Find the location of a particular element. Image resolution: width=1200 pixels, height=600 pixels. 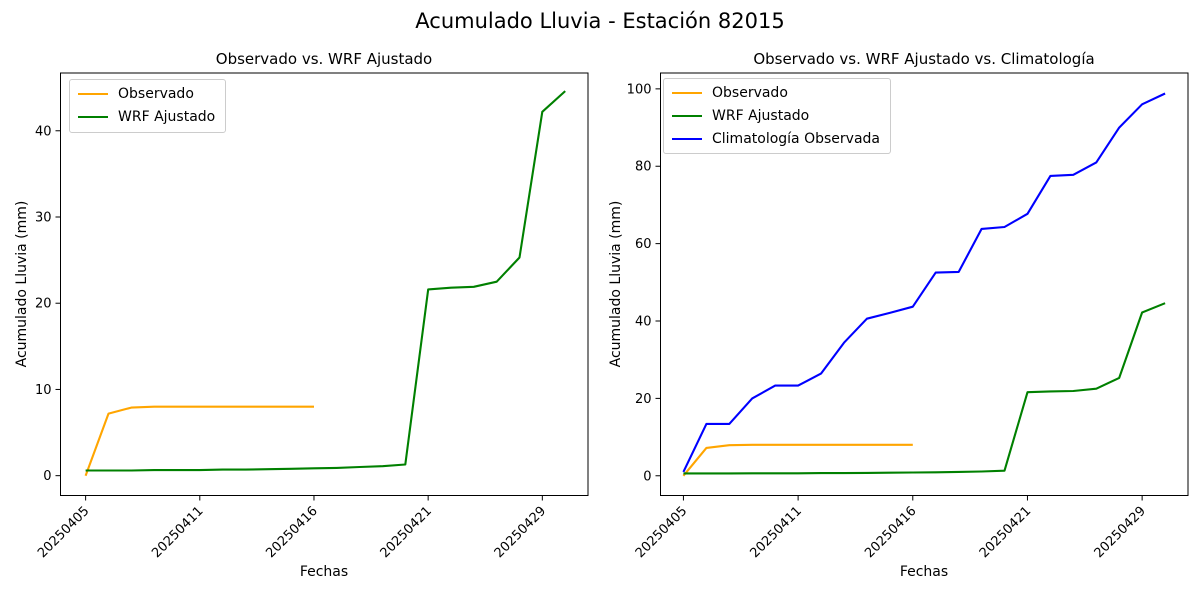

right-x-axis-label: Fechas is located at coordinates (924, 572).